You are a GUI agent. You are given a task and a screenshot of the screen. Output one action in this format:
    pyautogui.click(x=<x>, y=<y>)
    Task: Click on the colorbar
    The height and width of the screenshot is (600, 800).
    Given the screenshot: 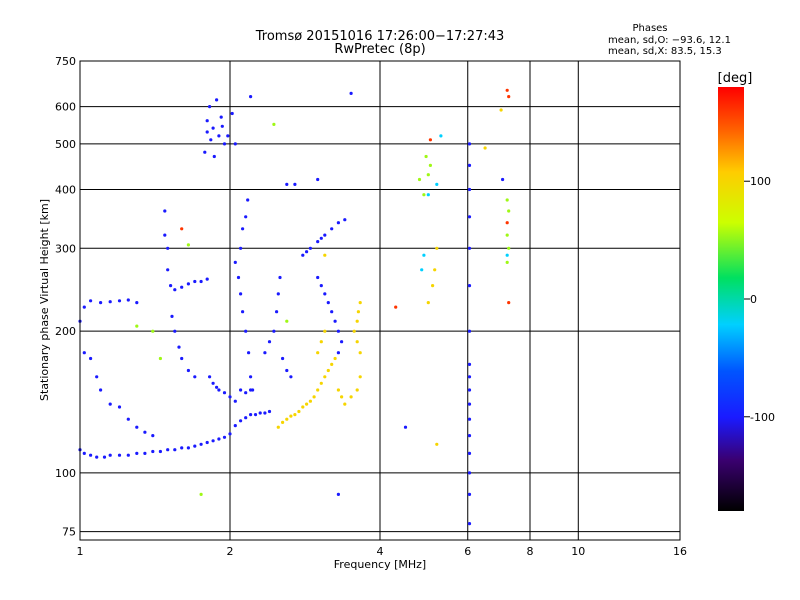 What is the action you would take?
    pyautogui.click(x=731, y=299)
    